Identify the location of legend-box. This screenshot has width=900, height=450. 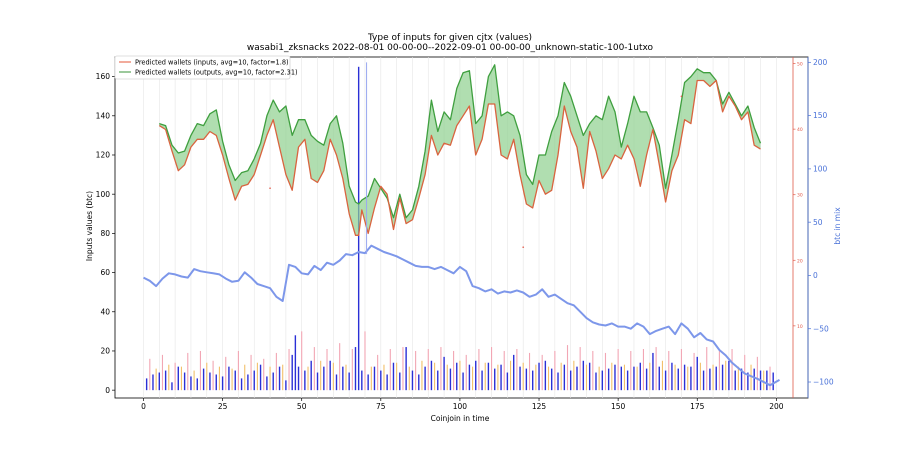
(202, 67).